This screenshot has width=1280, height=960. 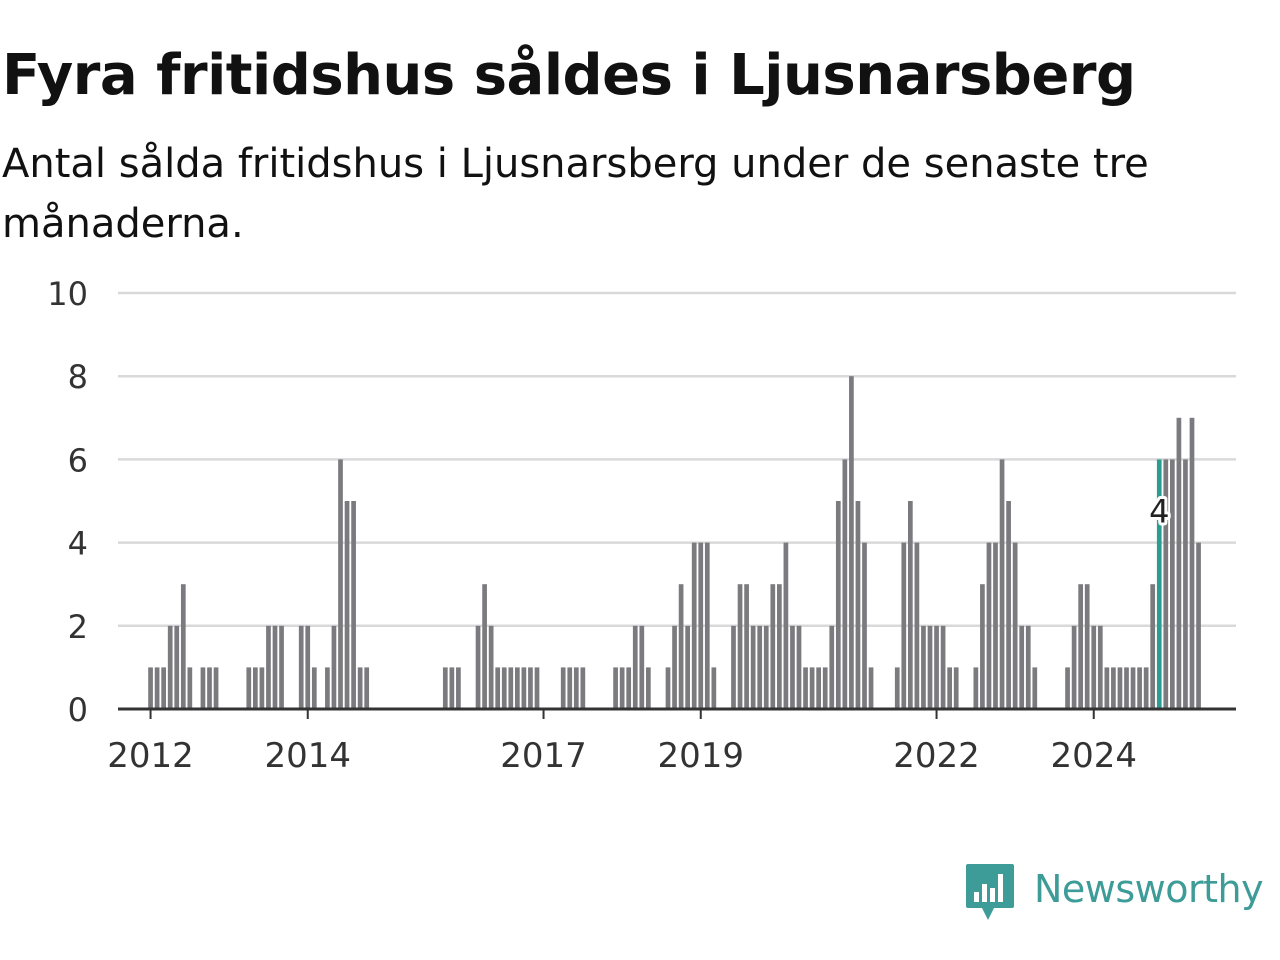 I want to click on brand-name: Newsworthy, so click(x=1149, y=889).